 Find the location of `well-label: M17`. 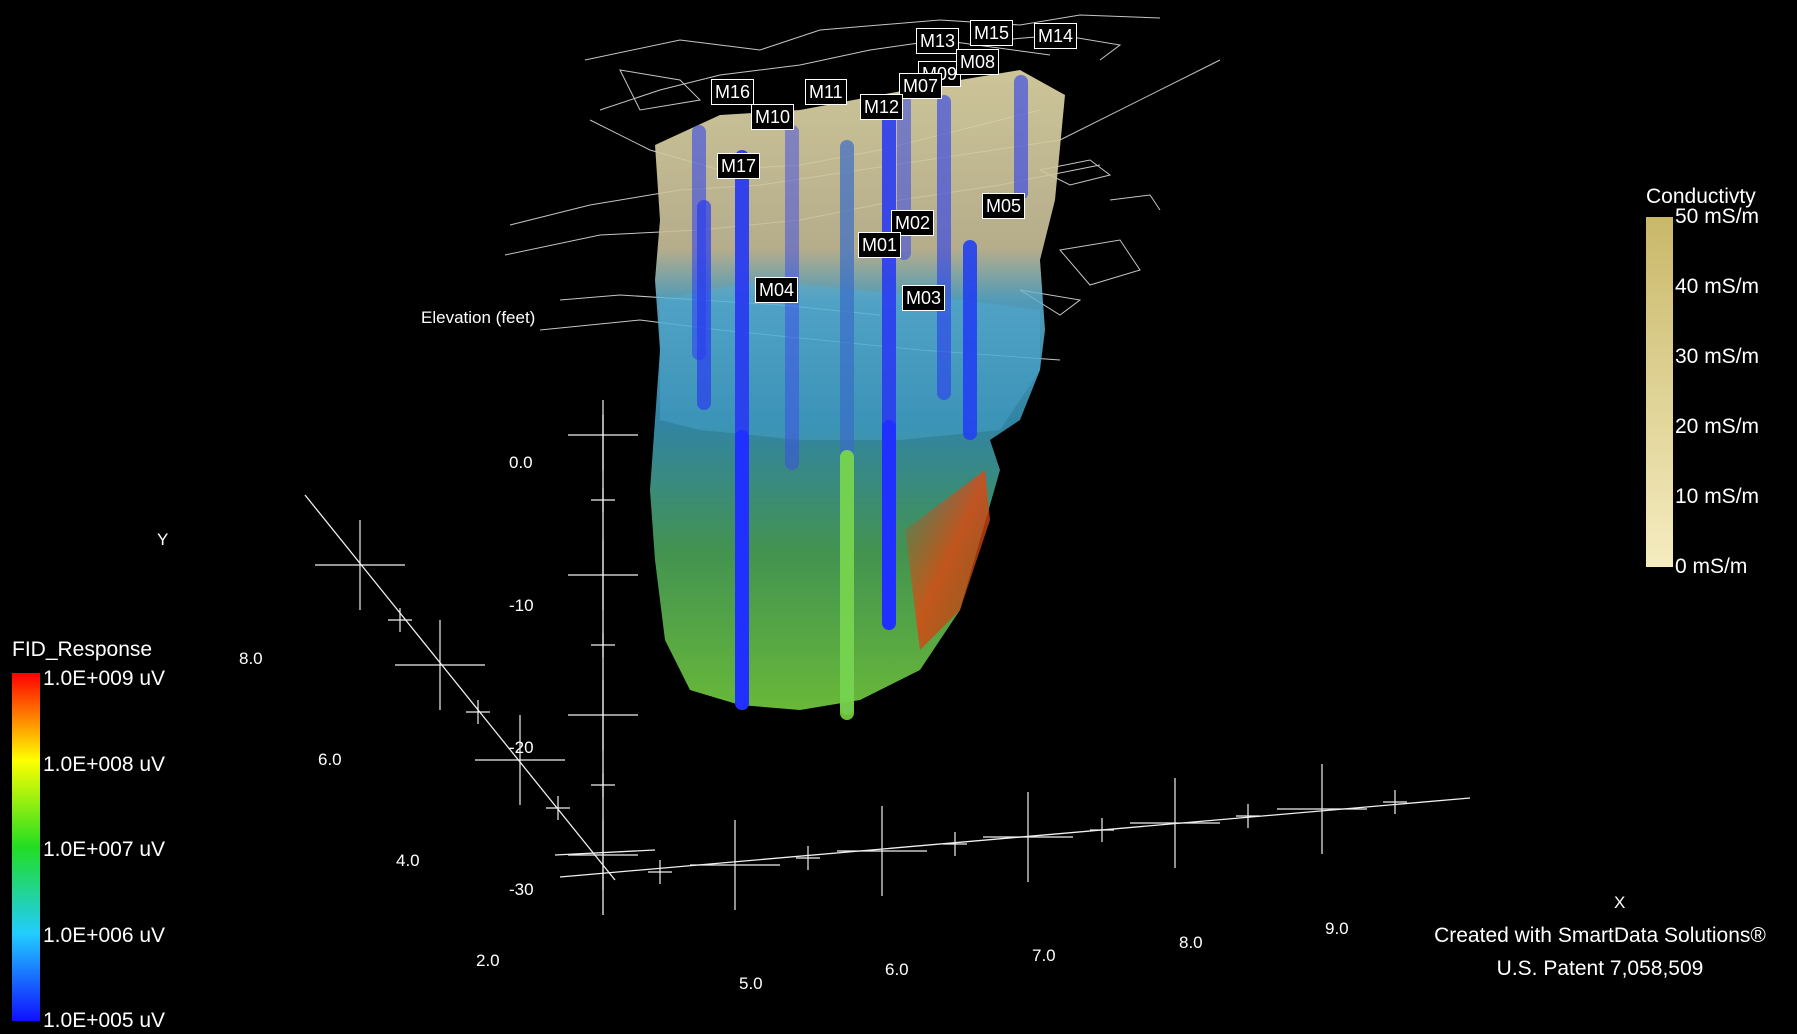

well-label: M17 is located at coordinates (739, 166).